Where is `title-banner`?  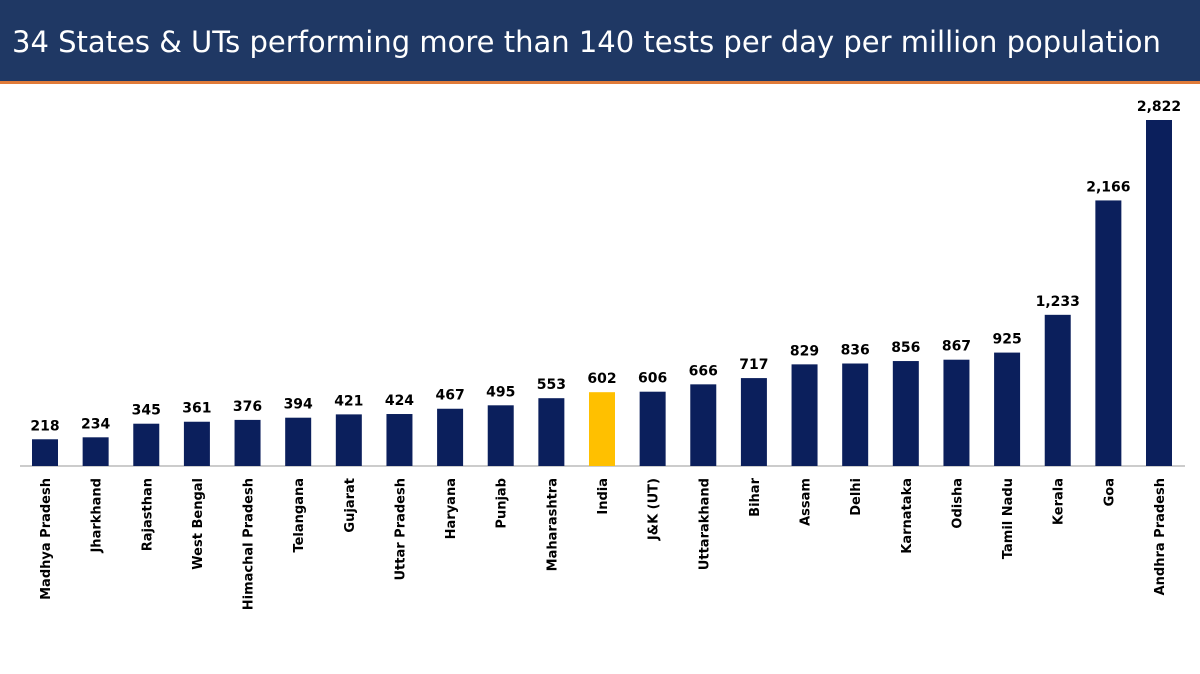 title-banner is located at coordinates (600, 40).